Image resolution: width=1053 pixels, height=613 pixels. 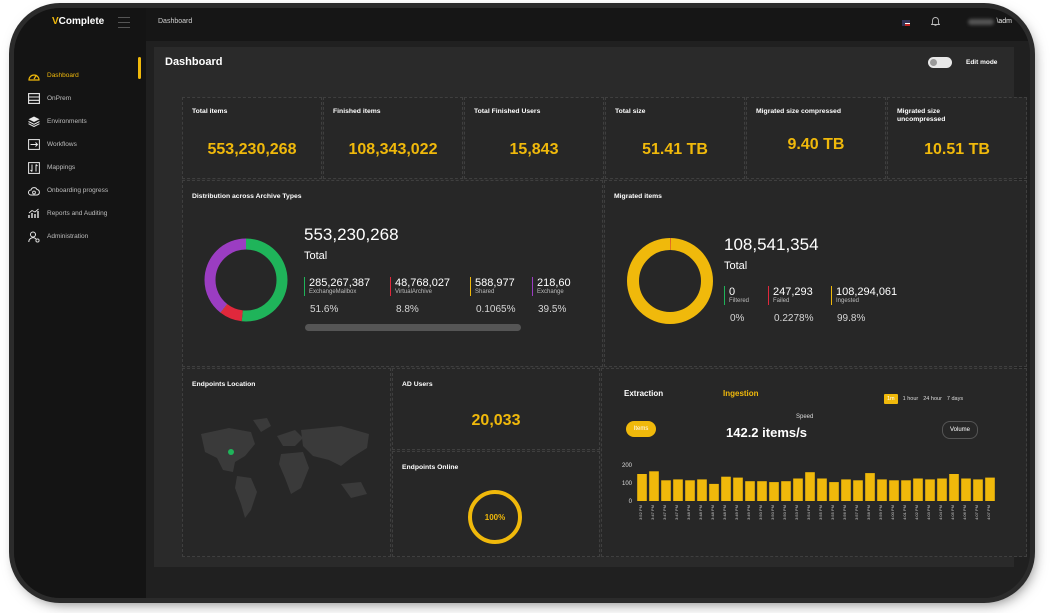 I want to click on stat-value: 48,768,027, so click(x=423, y=283).